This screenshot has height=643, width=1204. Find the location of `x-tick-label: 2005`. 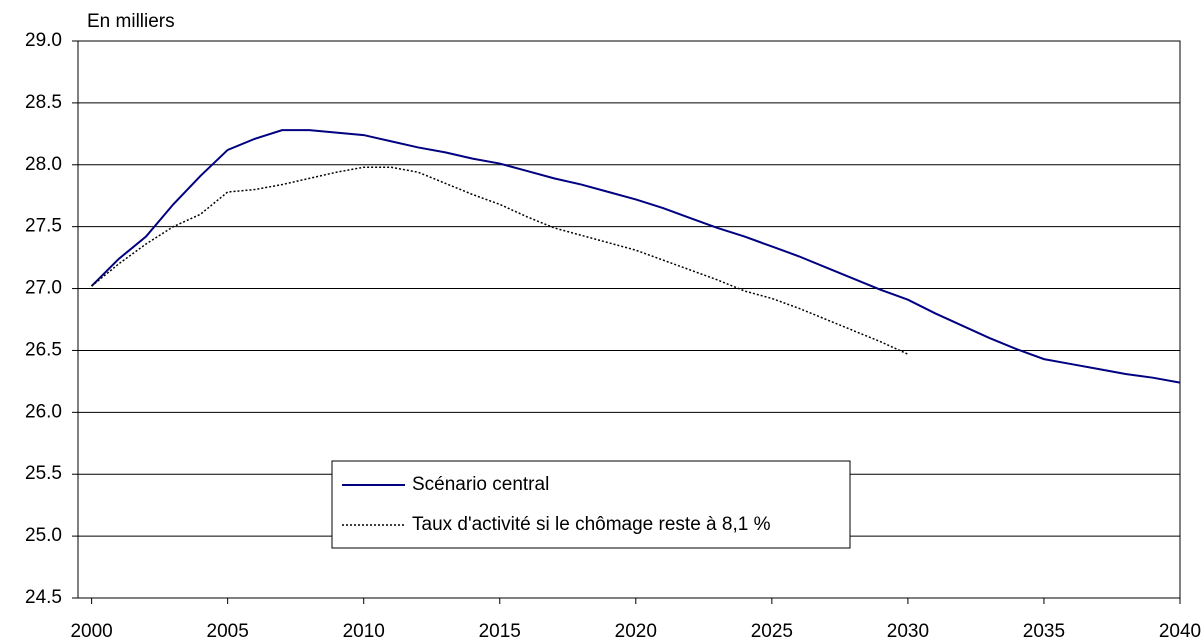

x-tick-label: 2005 is located at coordinates (228, 631).